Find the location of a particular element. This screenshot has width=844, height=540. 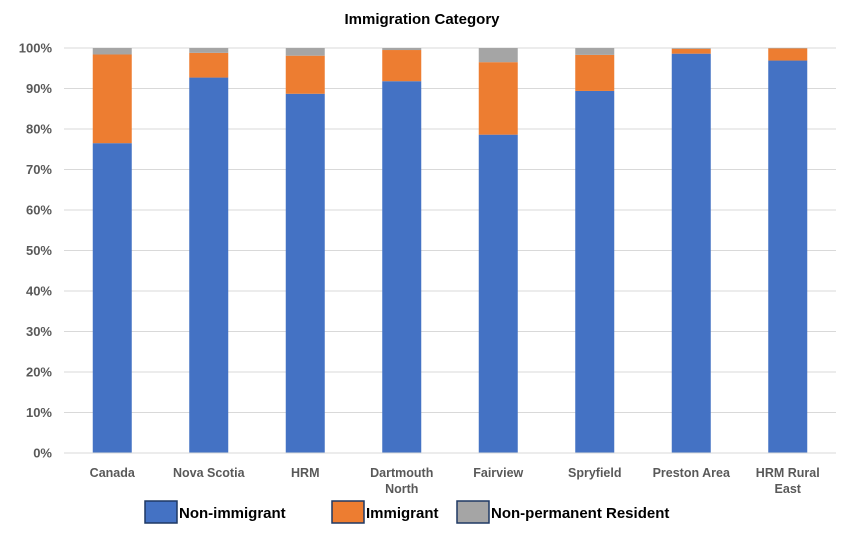

x-tick-label: Nova Scotia is located at coordinates (209, 473).